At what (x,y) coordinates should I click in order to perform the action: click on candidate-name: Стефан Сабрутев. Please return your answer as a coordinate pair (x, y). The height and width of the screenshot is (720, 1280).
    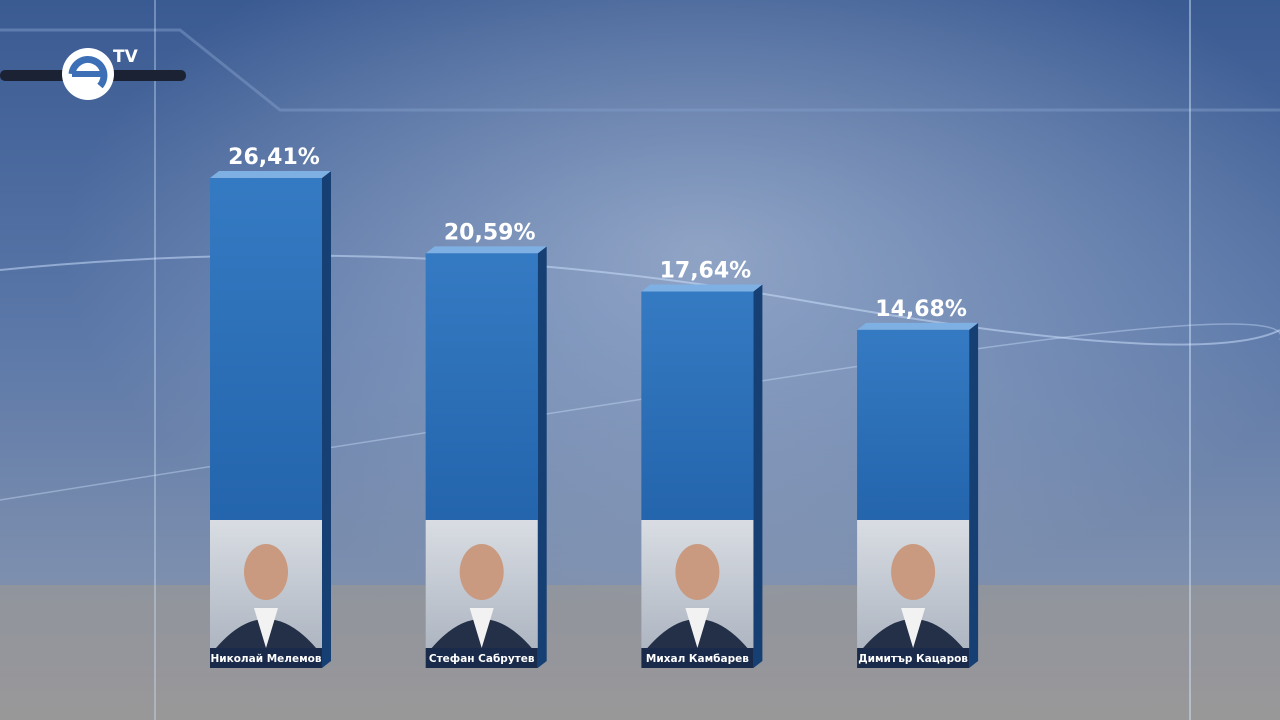
    Looking at the image, I should click on (482, 659).